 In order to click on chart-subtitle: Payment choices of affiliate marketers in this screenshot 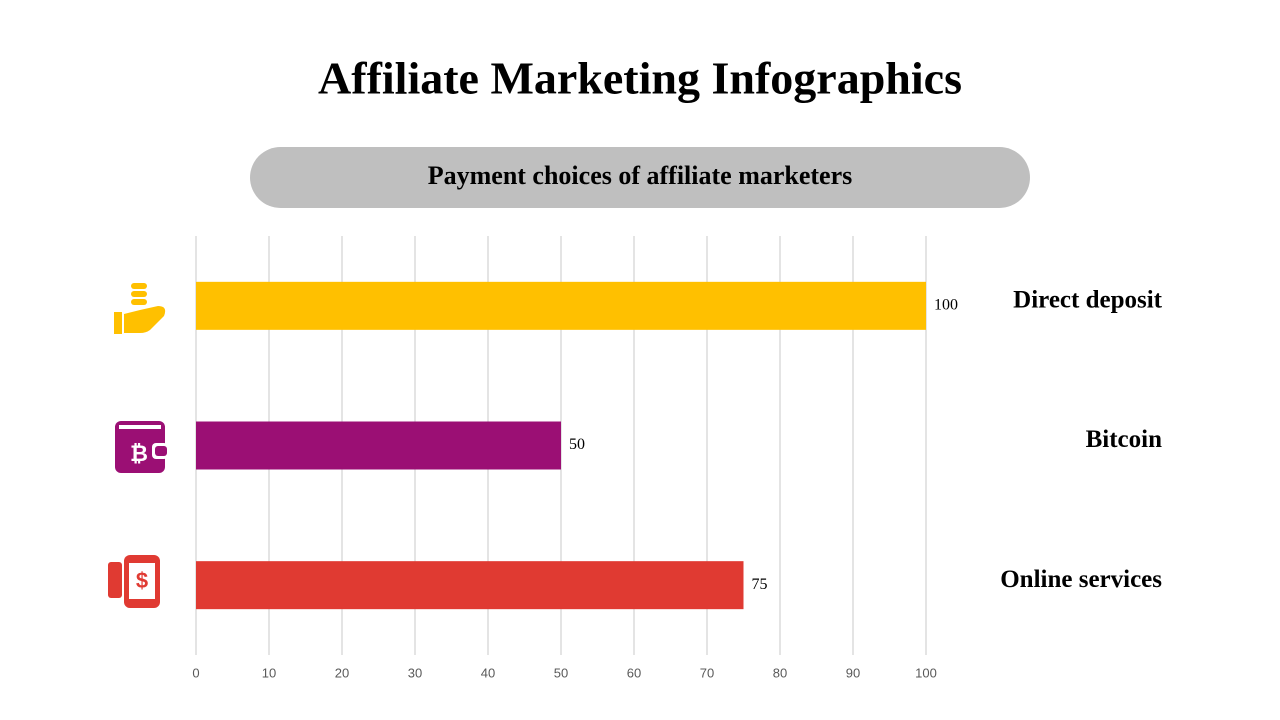, I will do `click(640, 175)`.